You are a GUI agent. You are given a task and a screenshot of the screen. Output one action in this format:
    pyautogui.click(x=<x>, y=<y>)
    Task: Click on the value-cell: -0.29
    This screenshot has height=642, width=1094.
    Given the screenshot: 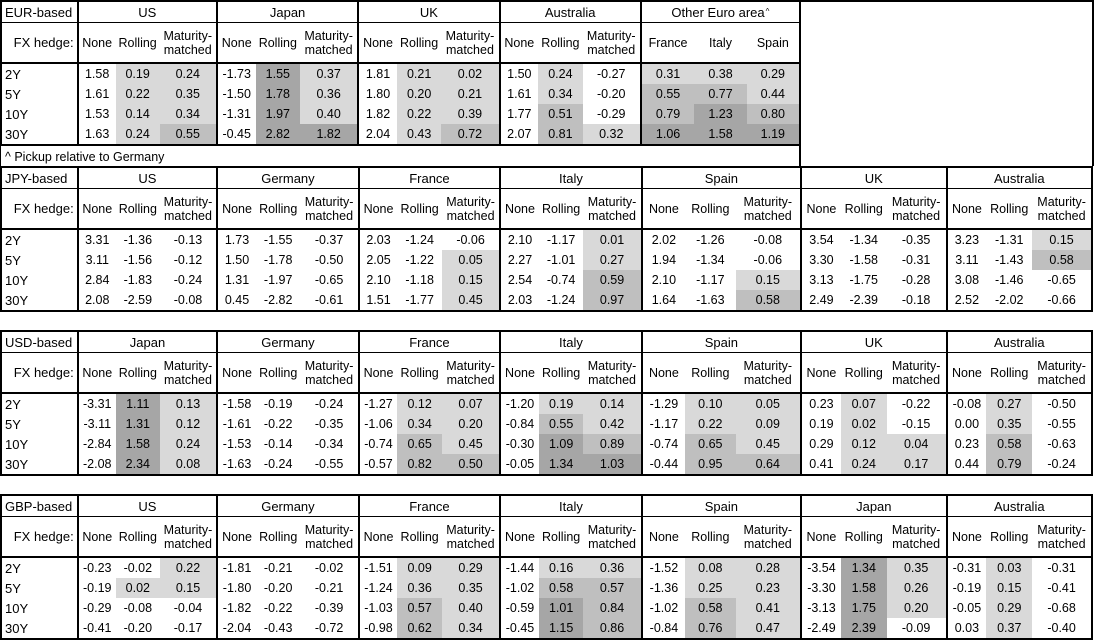 What is the action you would take?
    pyautogui.click(x=97, y=608)
    